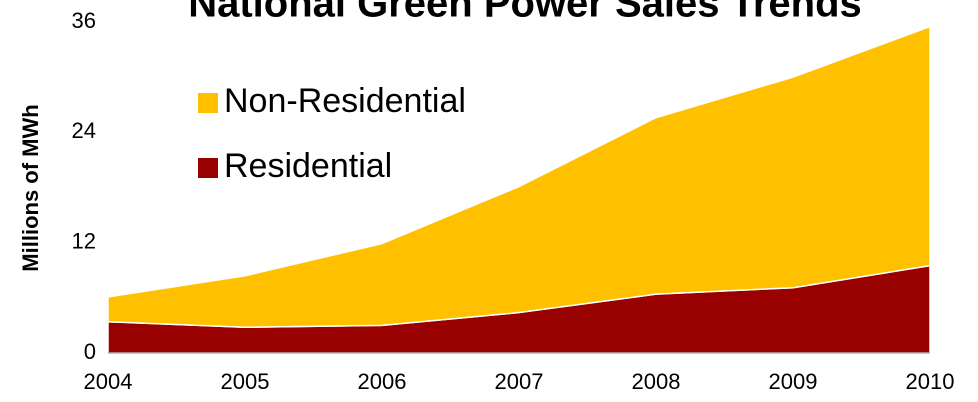  Describe the element at coordinates (930, 381) in the screenshot. I see `x-tick-label: 2010` at that location.